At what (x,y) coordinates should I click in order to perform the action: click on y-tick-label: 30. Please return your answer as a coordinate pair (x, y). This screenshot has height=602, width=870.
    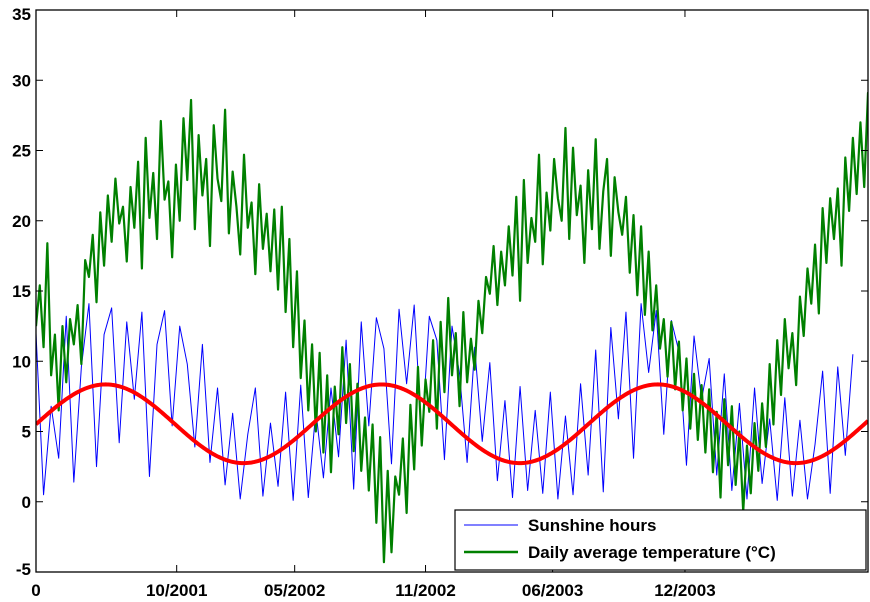
    Looking at the image, I should click on (21, 80).